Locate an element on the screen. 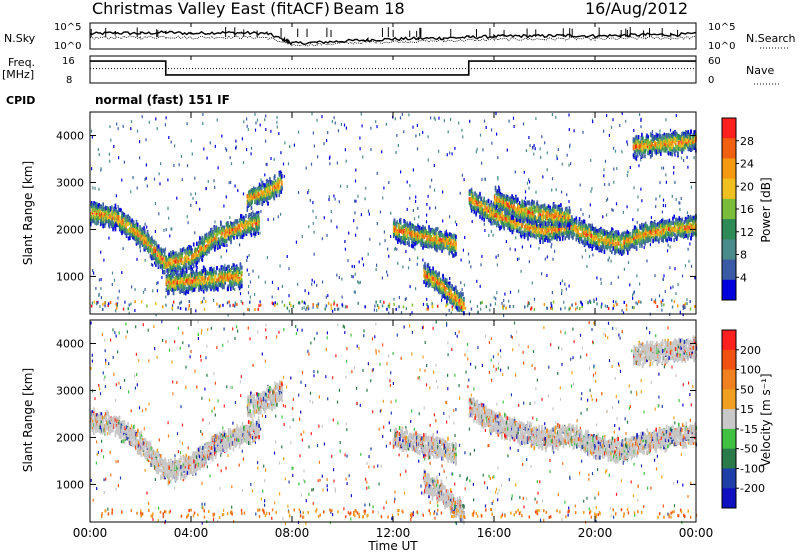 The width and height of the screenshot is (800, 554). cpid-label: CPID is located at coordinates (20, 100).